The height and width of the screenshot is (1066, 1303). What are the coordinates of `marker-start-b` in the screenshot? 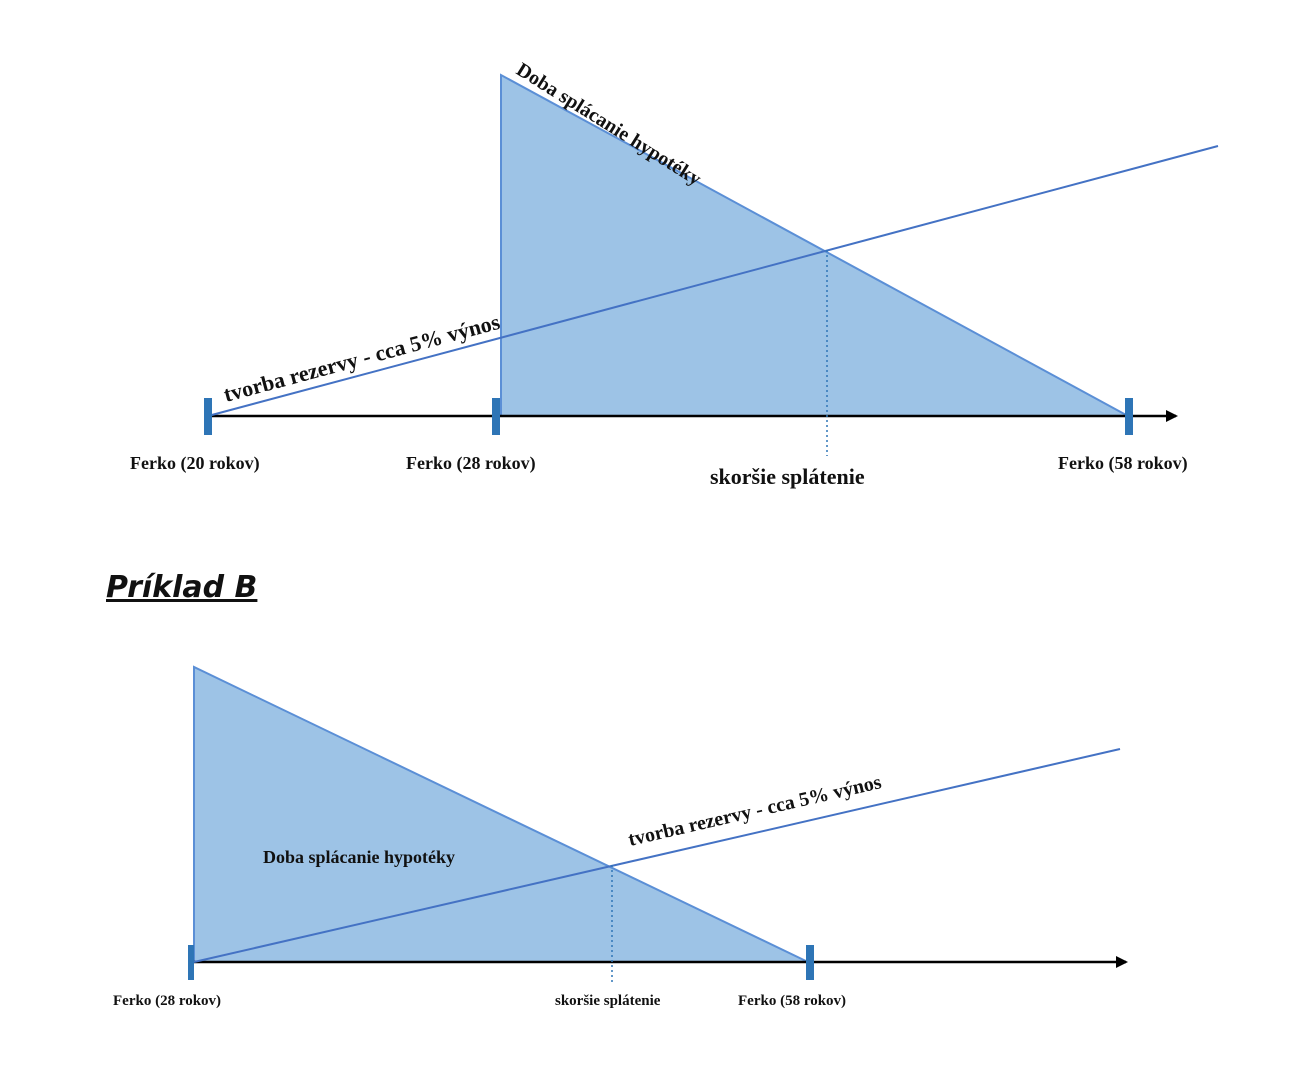 It's located at (191, 962).